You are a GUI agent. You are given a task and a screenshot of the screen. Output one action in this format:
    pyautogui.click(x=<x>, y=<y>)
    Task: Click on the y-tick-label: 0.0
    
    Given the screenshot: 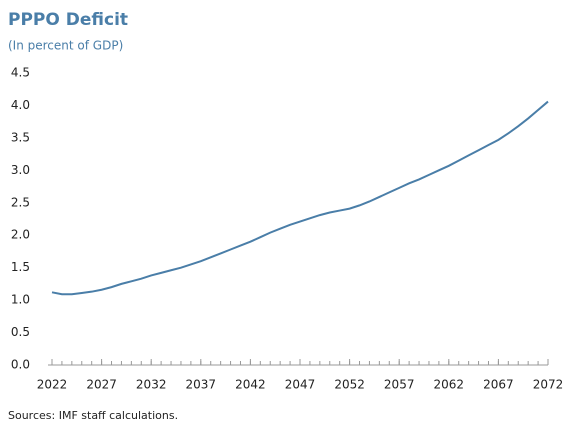 What is the action you would take?
    pyautogui.click(x=20, y=365)
    